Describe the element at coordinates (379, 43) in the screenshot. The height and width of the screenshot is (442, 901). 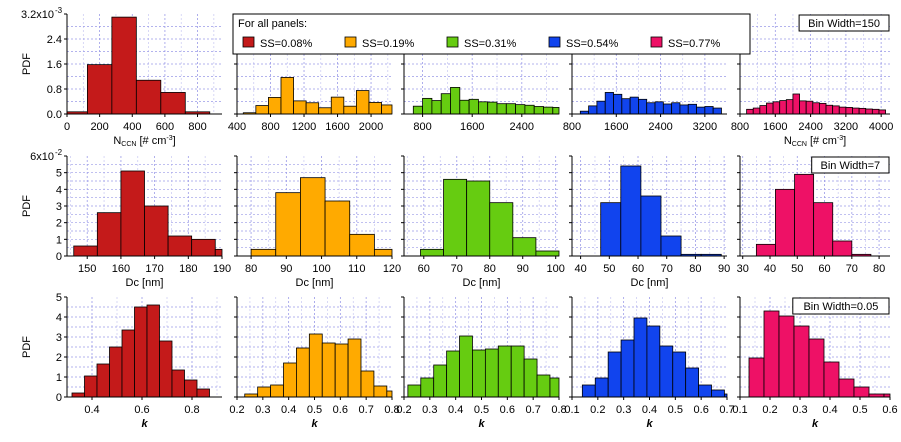
I see `legend-item: SS=0.19%` at that location.